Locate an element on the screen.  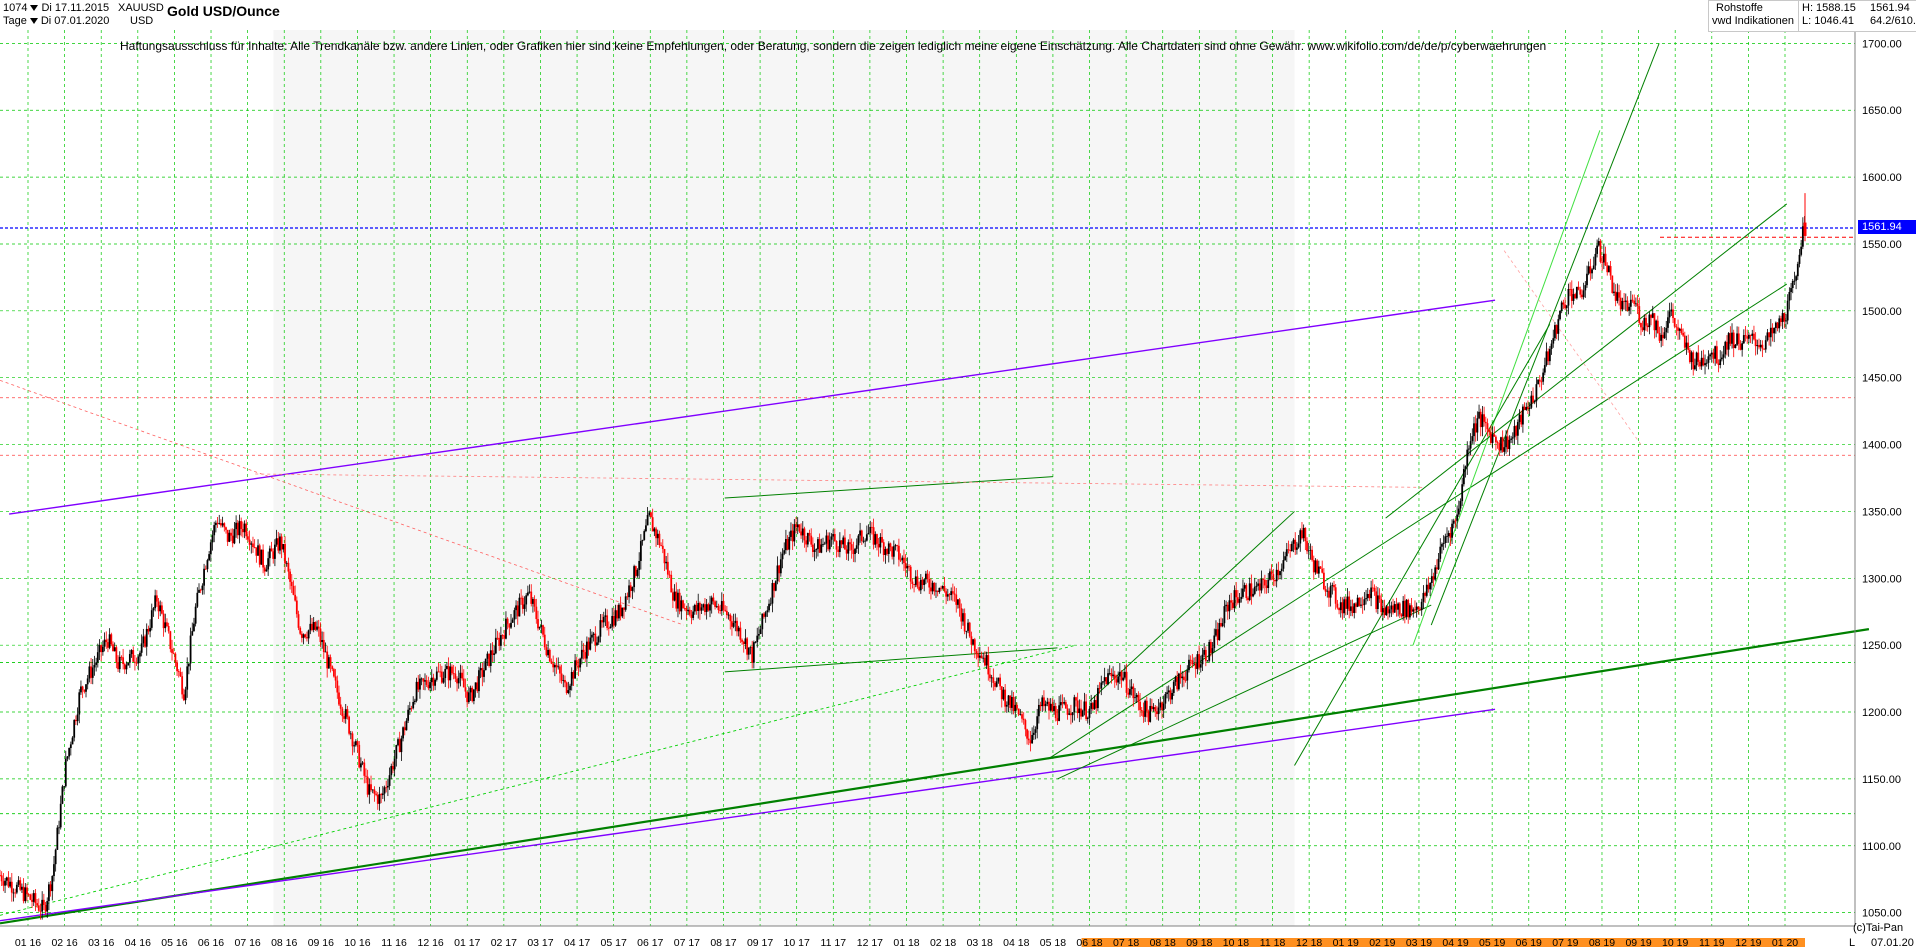
x-tick-label: 01 20 is located at coordinates (1785, 943).